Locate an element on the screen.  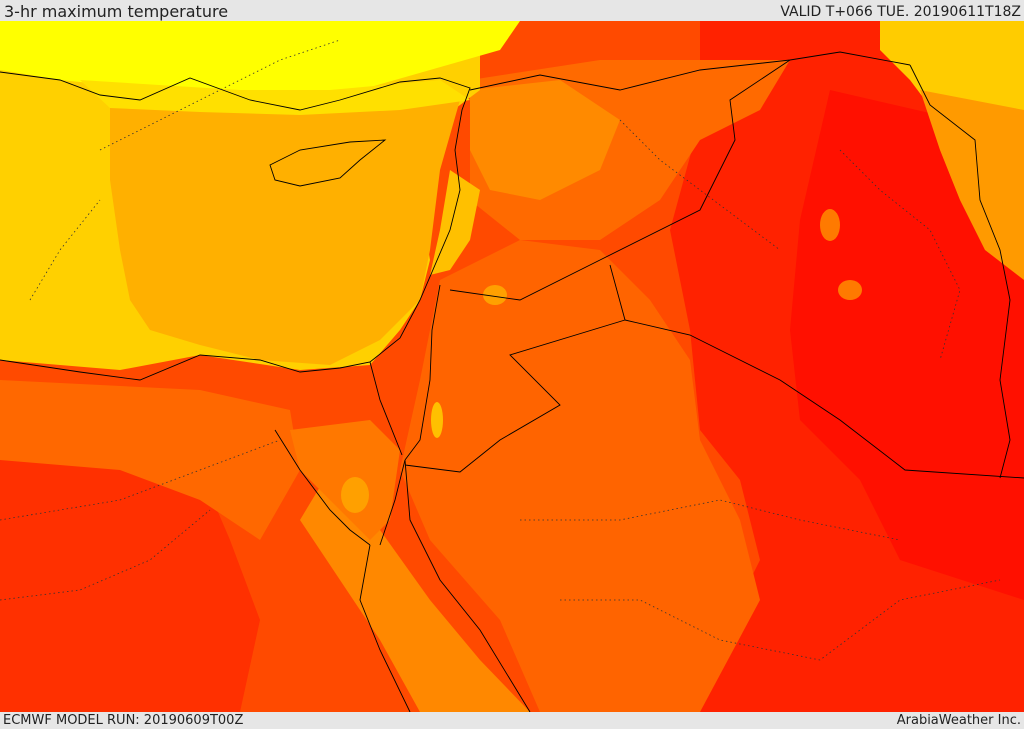
zone-ne-orange is located at coordinates (972, 185).